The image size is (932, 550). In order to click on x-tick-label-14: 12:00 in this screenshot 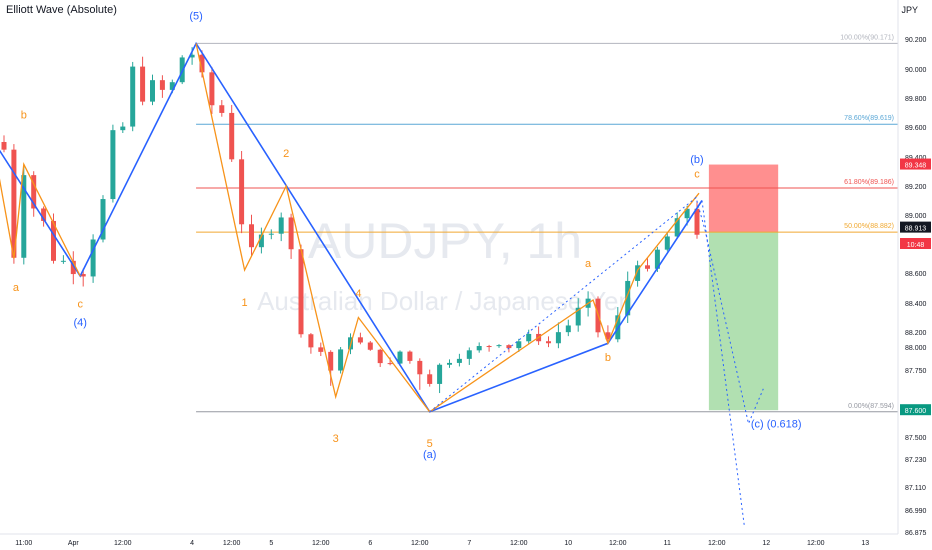, I will do `click(717, 543)`.